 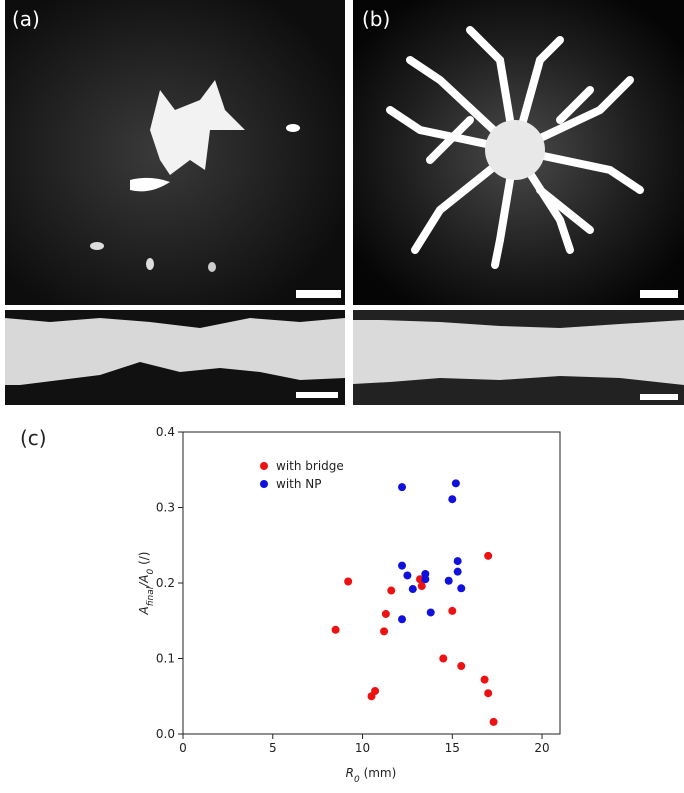 I want to click on label-part: A, so click(x=144, y=610).